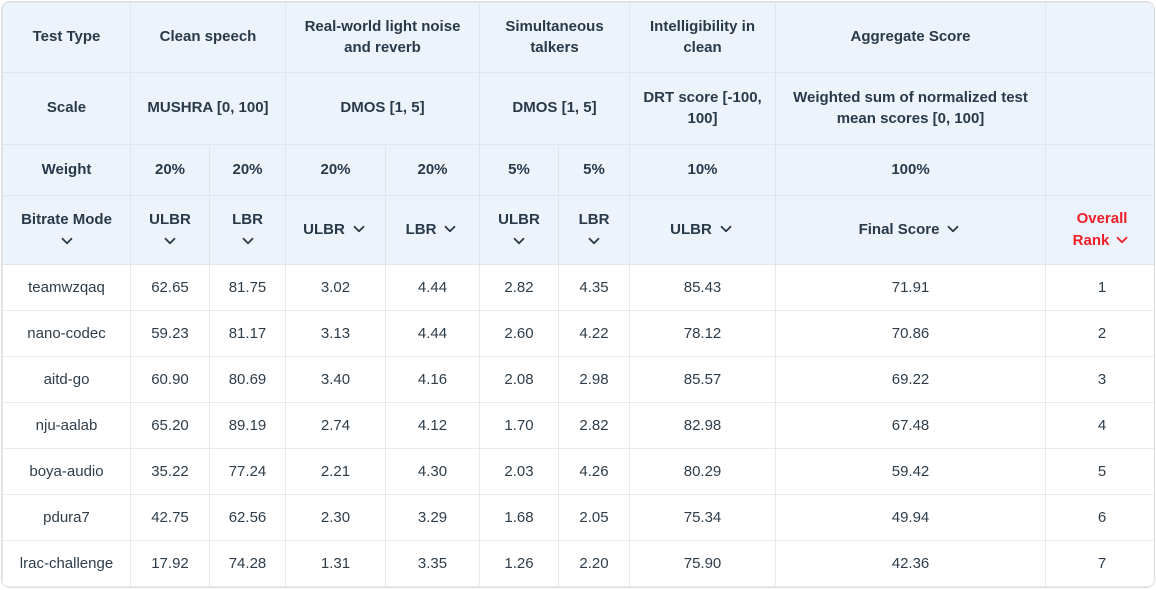  What do you see at coordinates (703, 517) in the screenshot?
I see `score-cell: 75.34` at bounding box center [703, 517].